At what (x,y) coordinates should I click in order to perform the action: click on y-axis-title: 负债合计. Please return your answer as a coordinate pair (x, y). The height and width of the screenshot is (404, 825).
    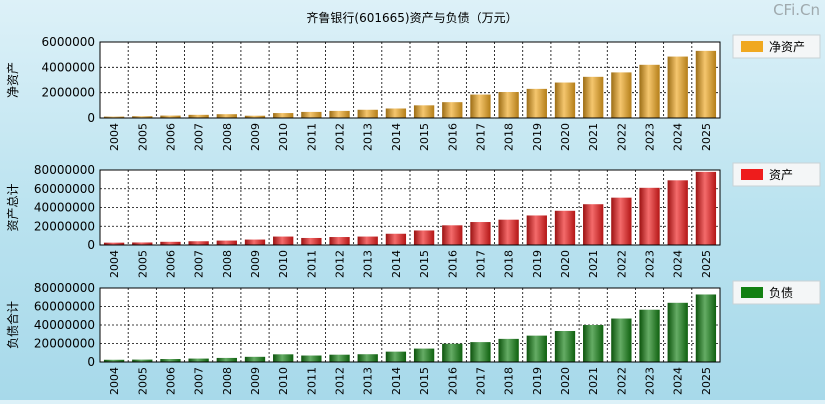
    Looking at the image, I should click on (12, 325).